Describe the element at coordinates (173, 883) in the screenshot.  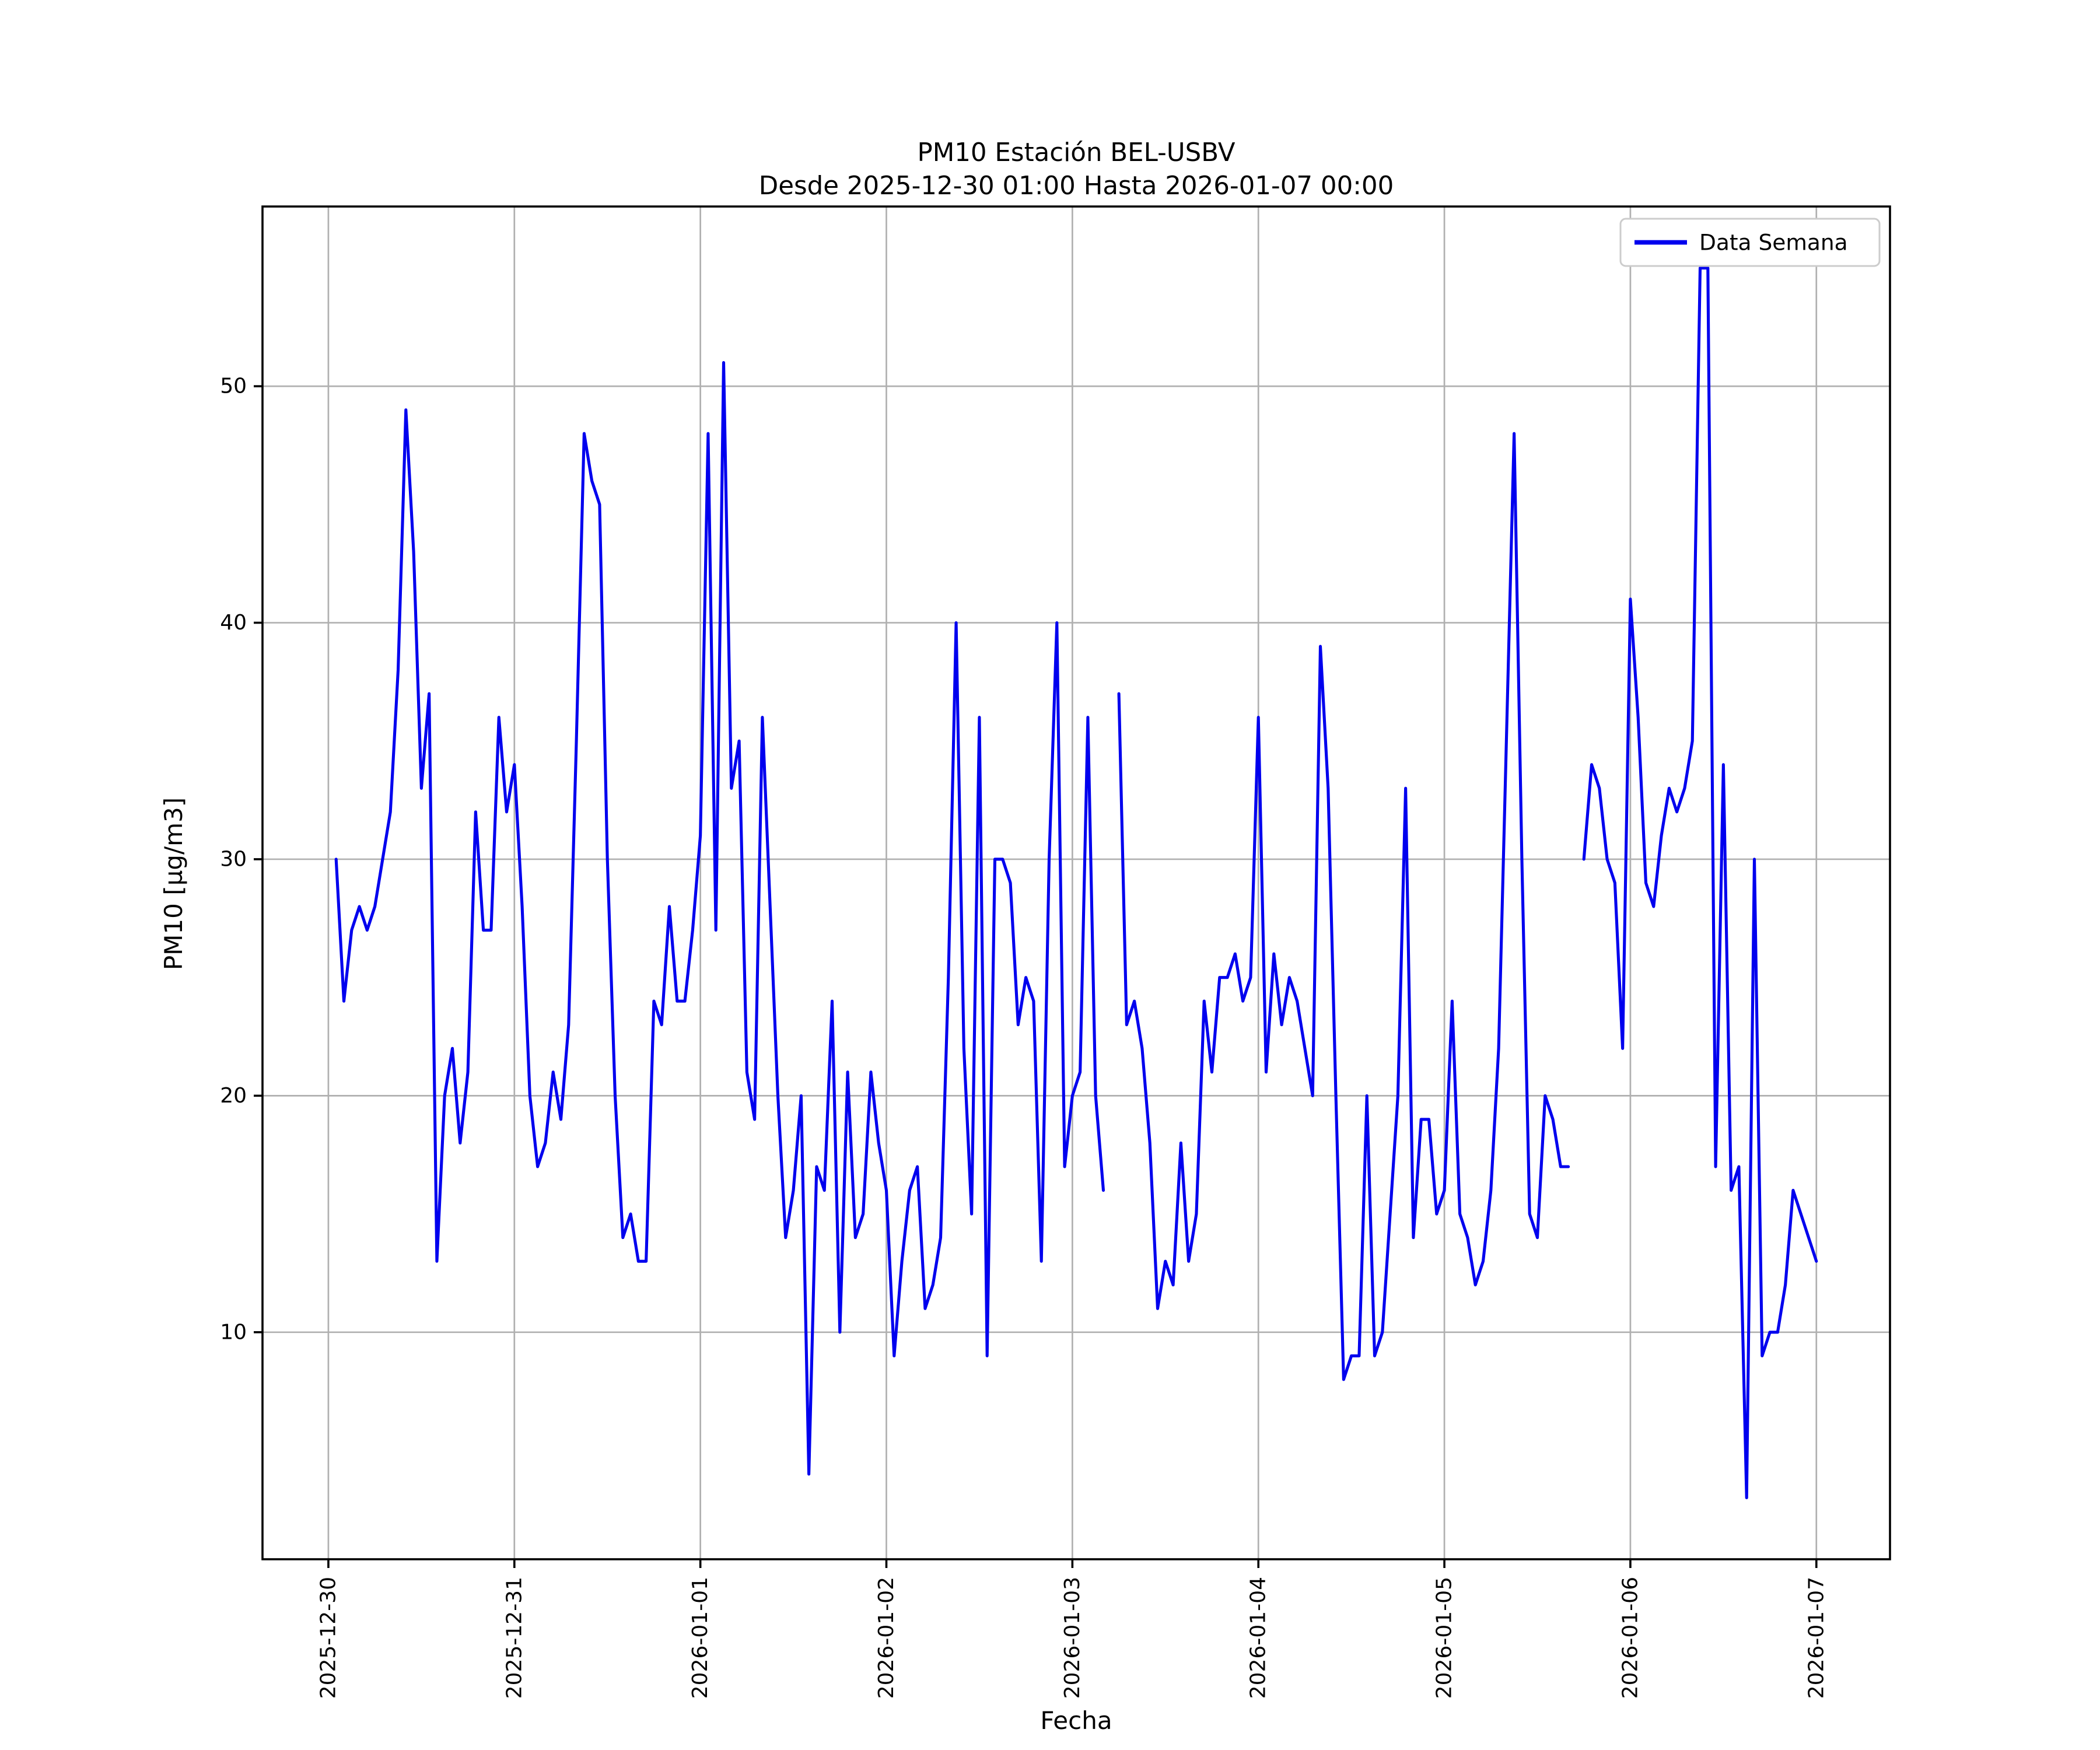
I see `y-axis-label: PM10 [µg/m3]` at that location.